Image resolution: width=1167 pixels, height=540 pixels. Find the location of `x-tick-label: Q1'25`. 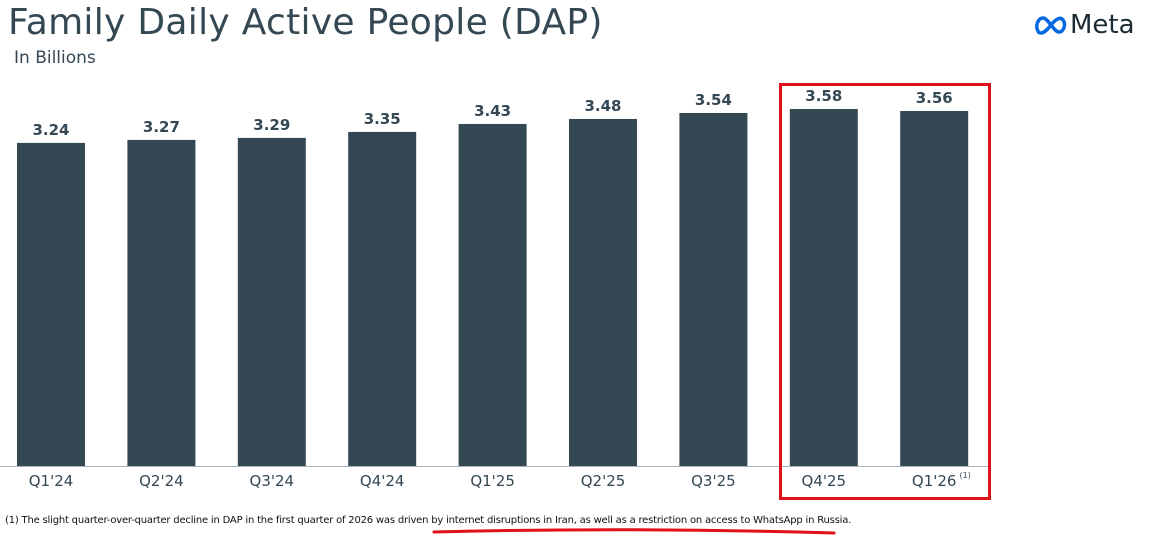

x-tick-label: Q1'25 is located at coordinates (492, 481).